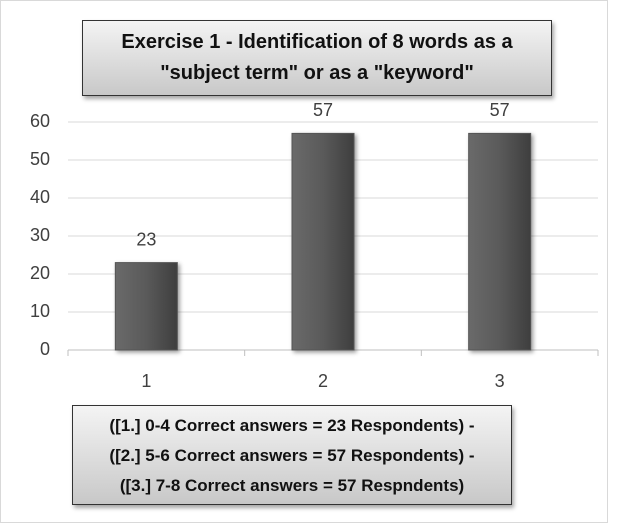 The width and height of the screenshot is (621, 523). What do you see at coordinates (500, 381) in the screenshot?
I see `x-tick-label: 3` at bounding box center [500, 381].